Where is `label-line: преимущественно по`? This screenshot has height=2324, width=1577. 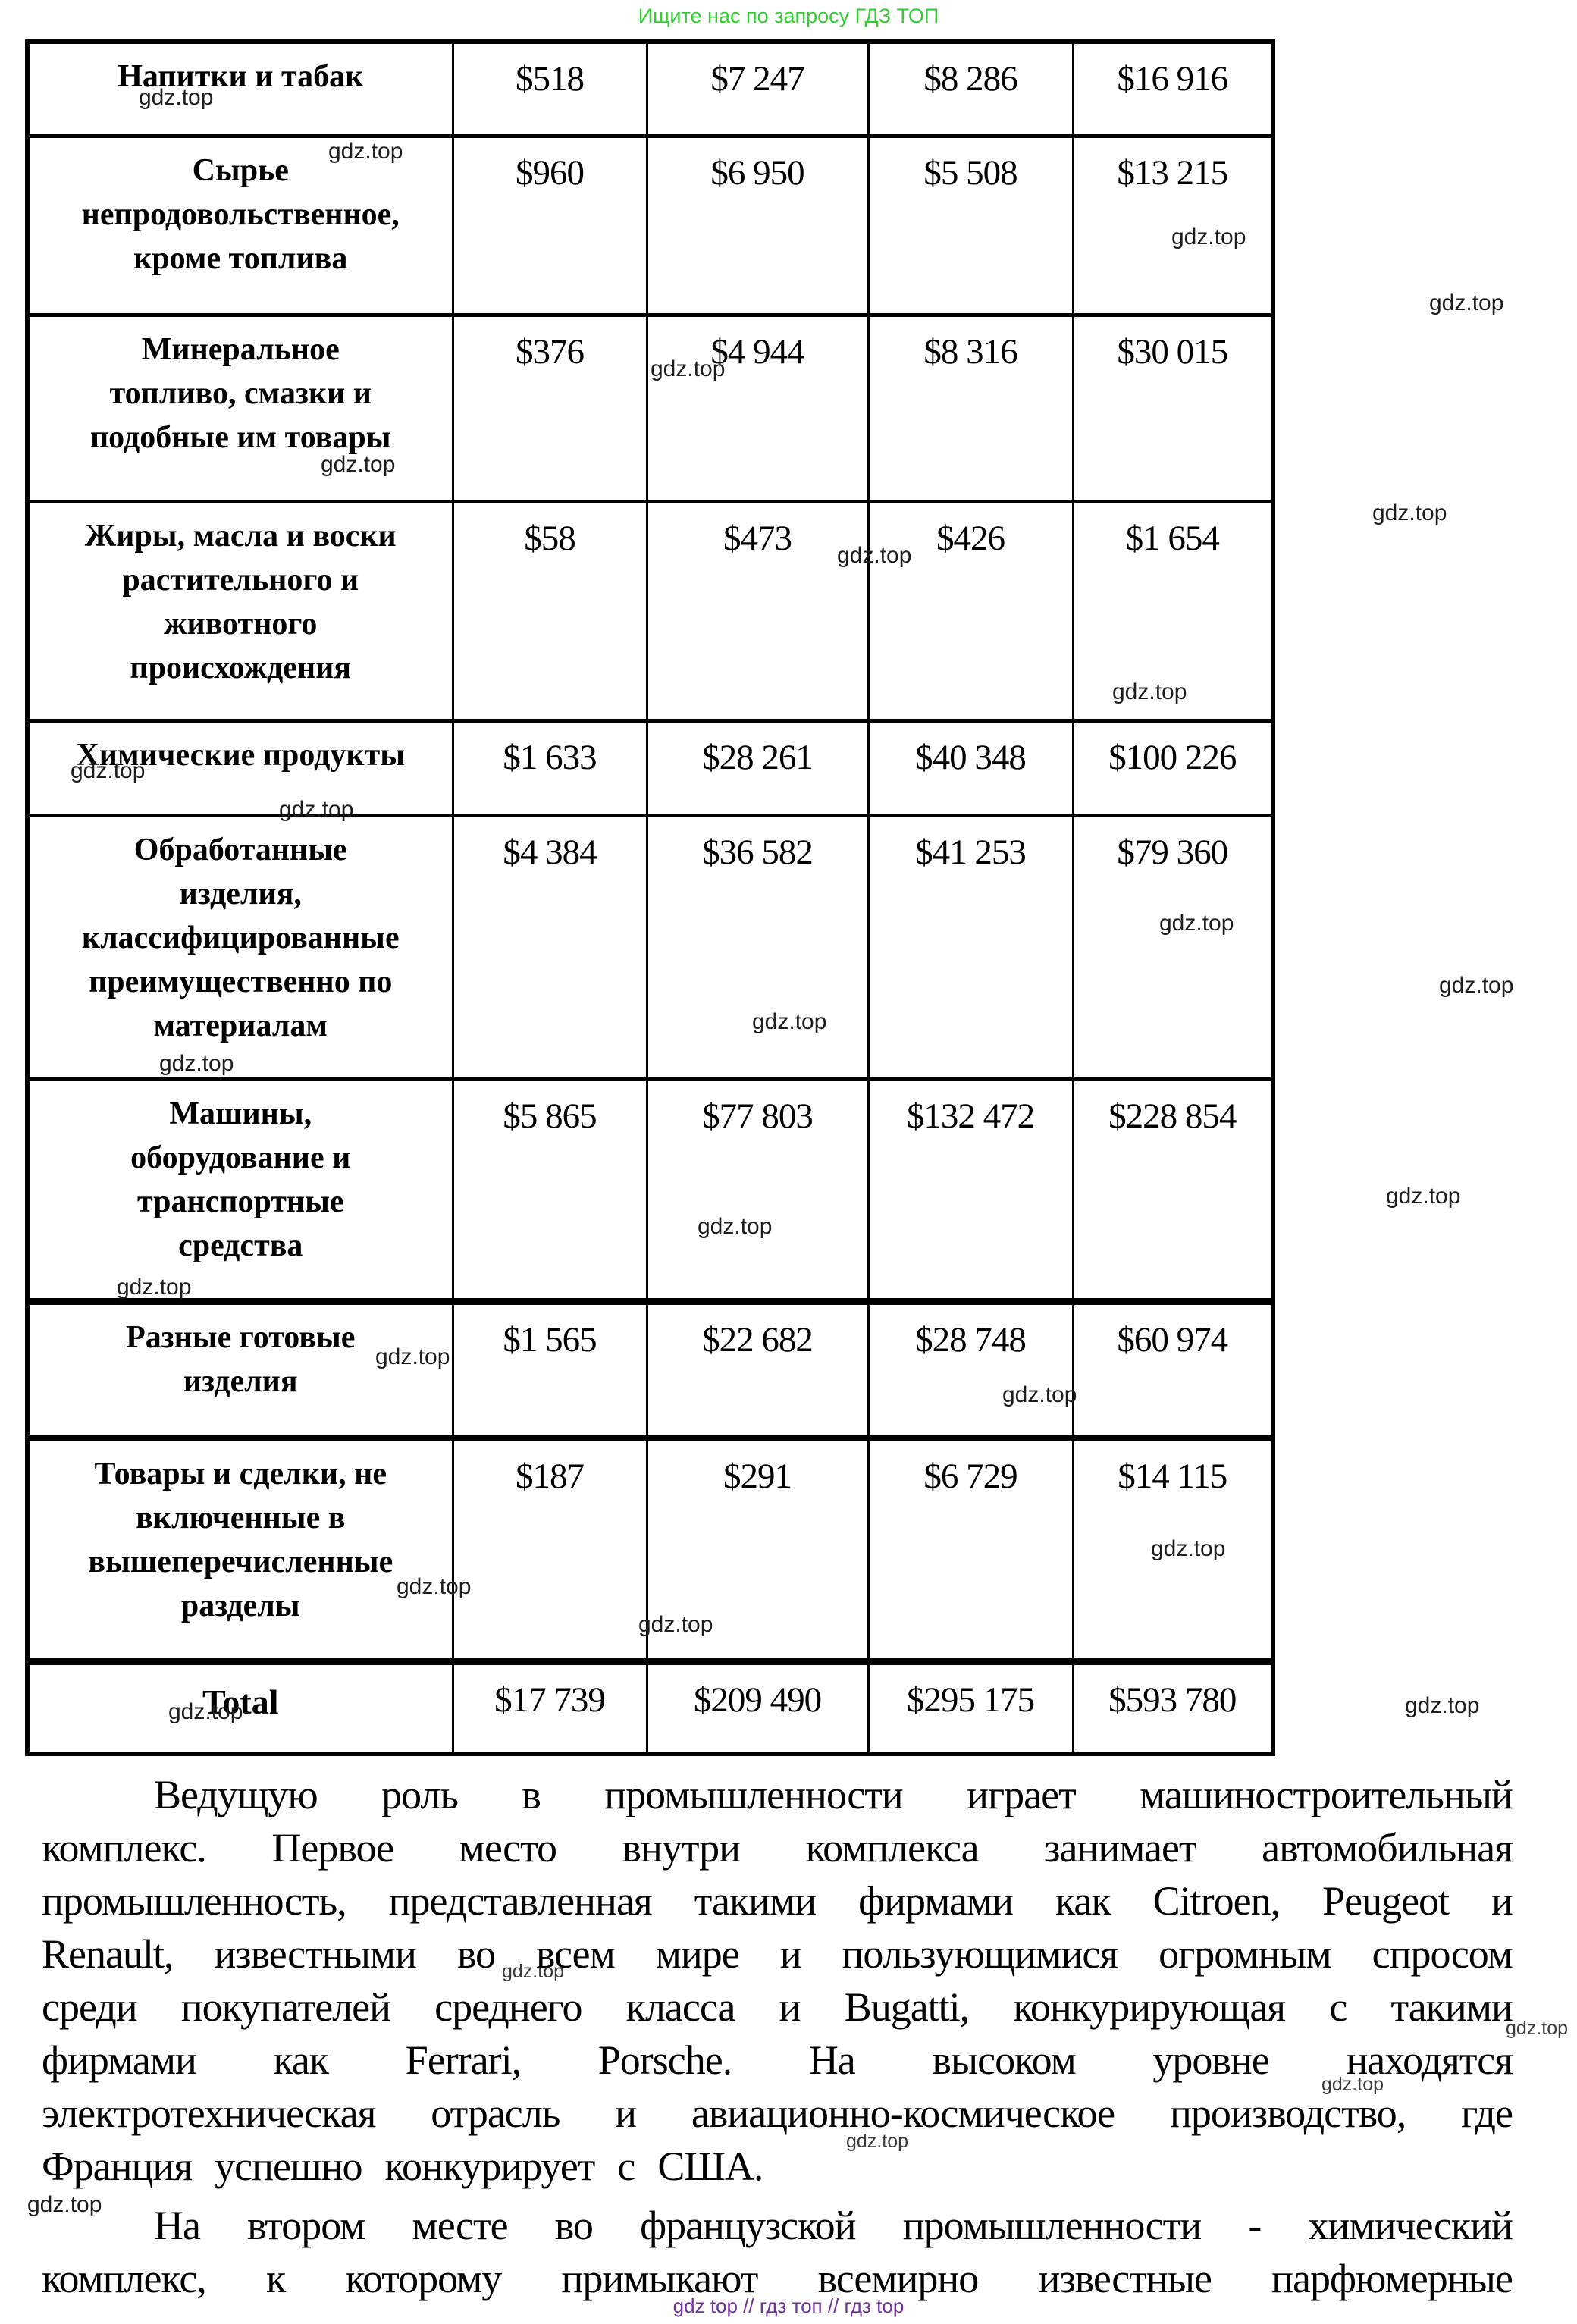 label-line: преимущественно по is located at coordinates (241, 981).